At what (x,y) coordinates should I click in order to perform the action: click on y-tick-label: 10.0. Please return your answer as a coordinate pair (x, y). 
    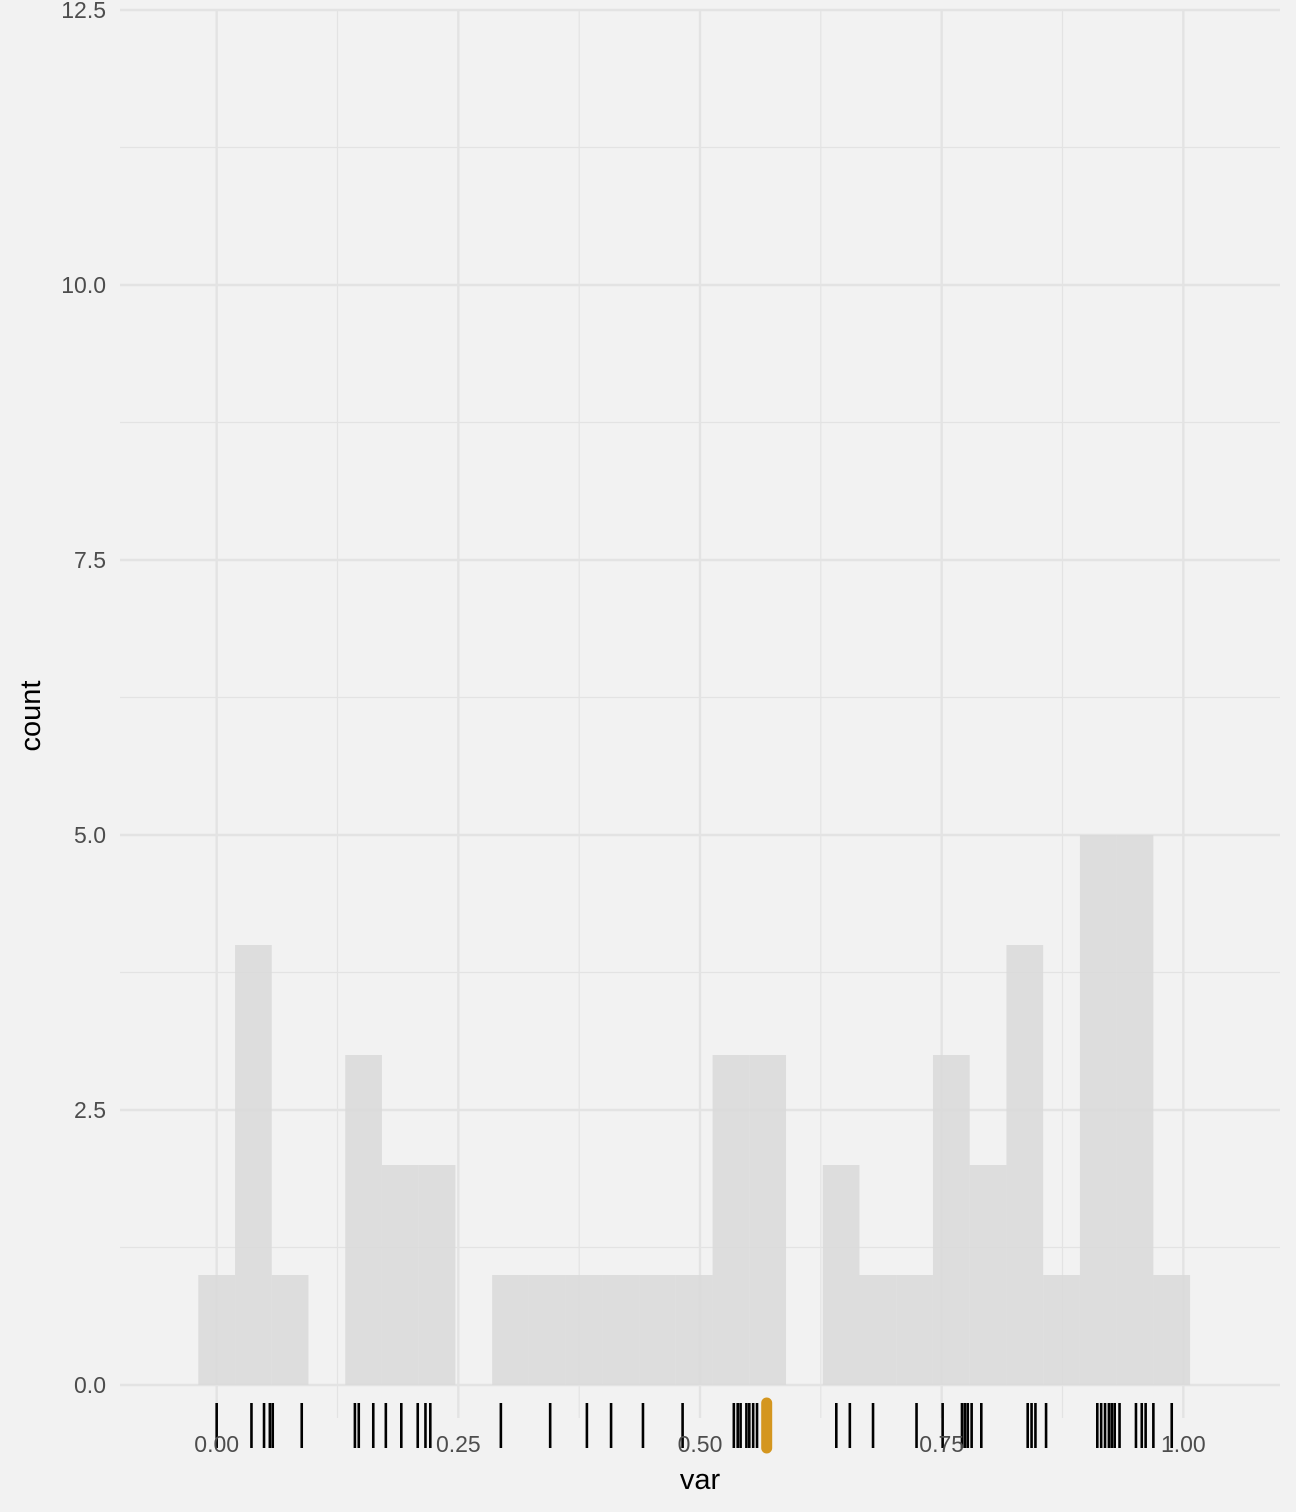
    Looking at the image, I should click on (83, 285).